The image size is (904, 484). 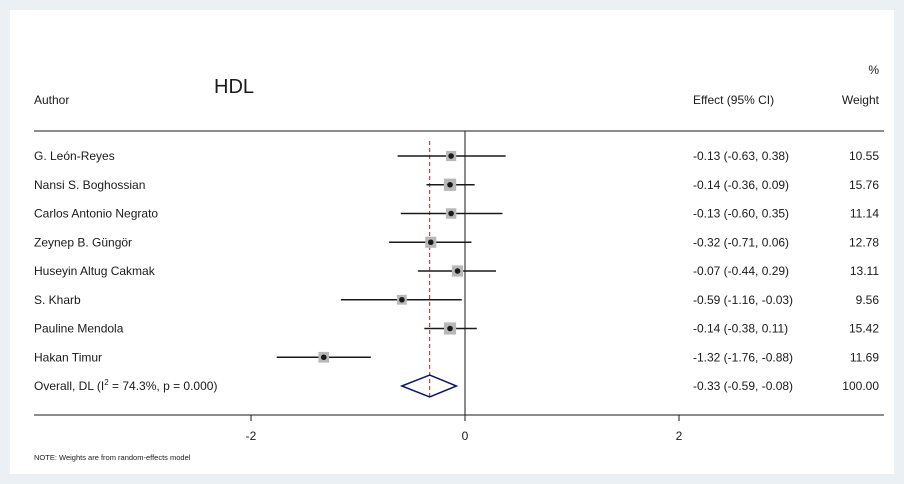 I want to click on study-author-label: Carlos Antonio Negrato, so click(x=96, y=214).